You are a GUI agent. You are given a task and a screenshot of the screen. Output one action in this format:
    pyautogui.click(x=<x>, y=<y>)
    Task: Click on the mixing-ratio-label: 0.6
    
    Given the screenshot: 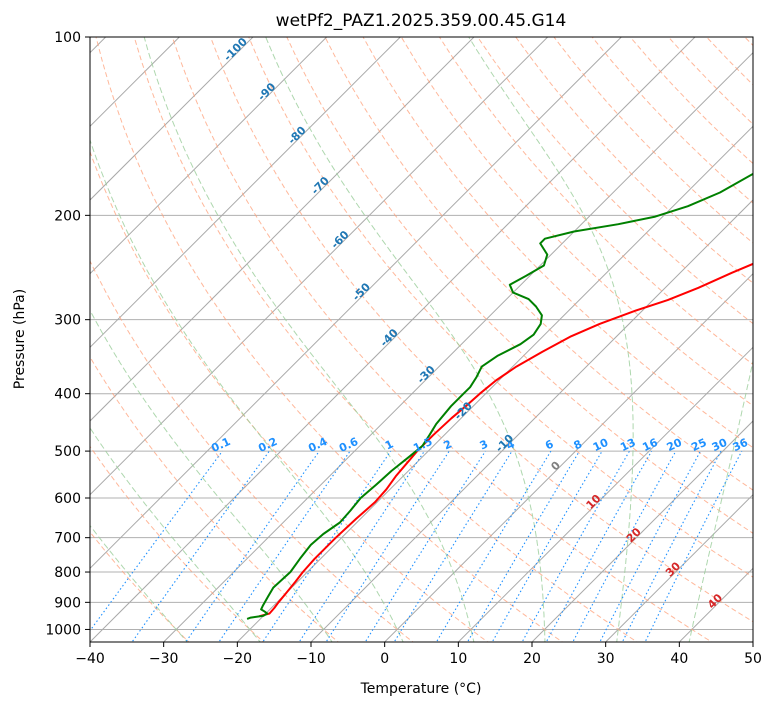 What is the action you would take?
    pyautogui.click(x=348, y=445)
    